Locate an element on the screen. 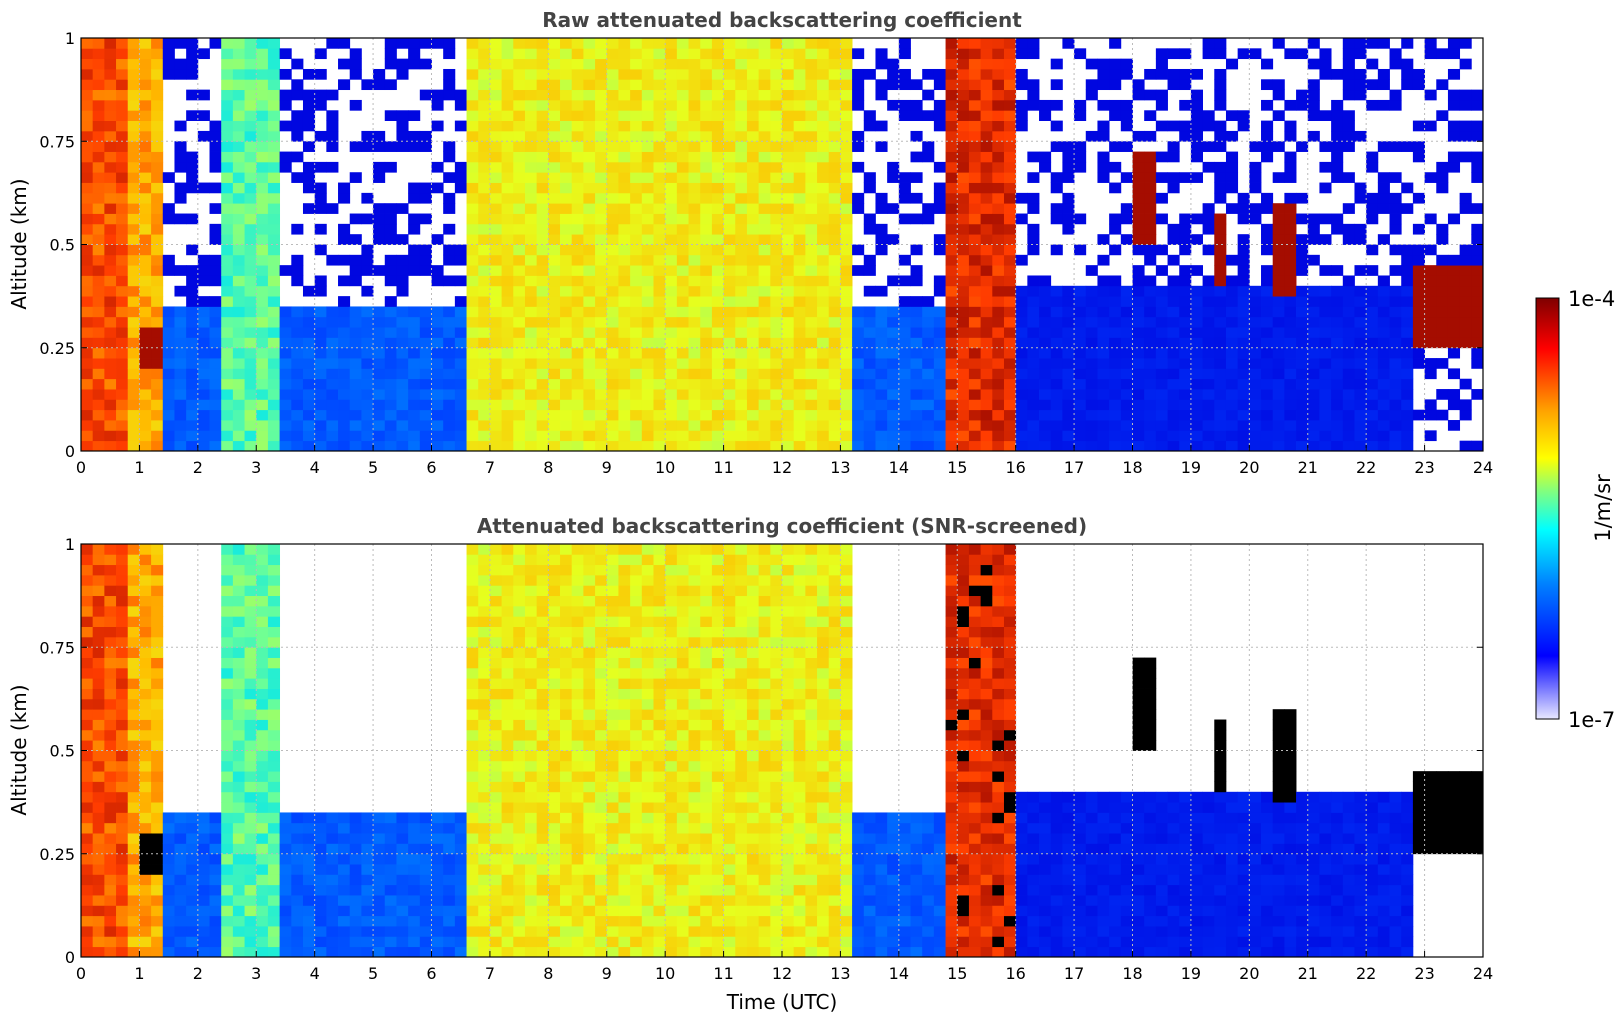  x-tick-label: 22 is located at coordinates (1366, 467).